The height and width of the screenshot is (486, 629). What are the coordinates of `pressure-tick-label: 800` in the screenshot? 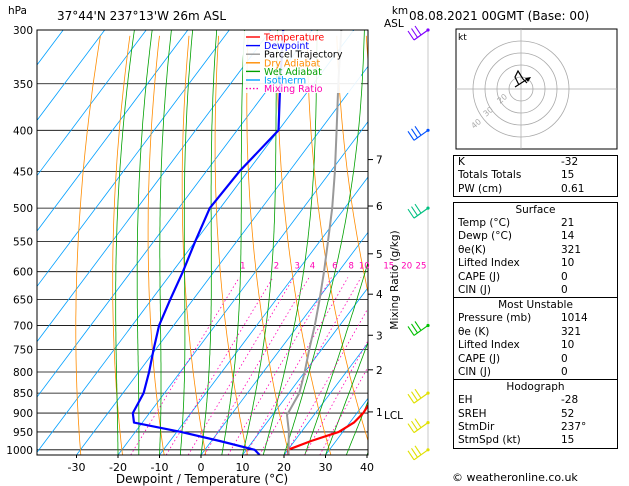 It's located at (23, 373).